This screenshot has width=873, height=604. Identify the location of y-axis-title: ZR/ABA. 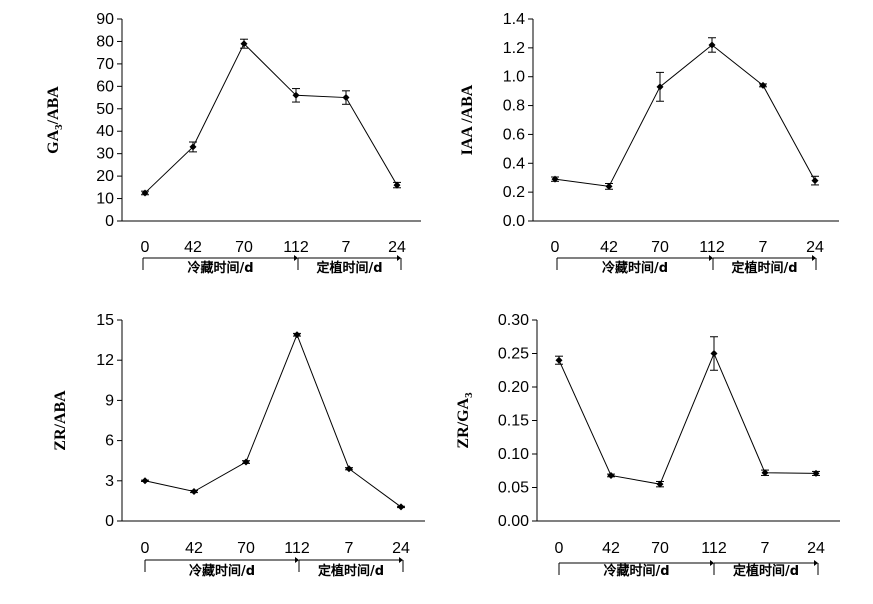
(60, 420).